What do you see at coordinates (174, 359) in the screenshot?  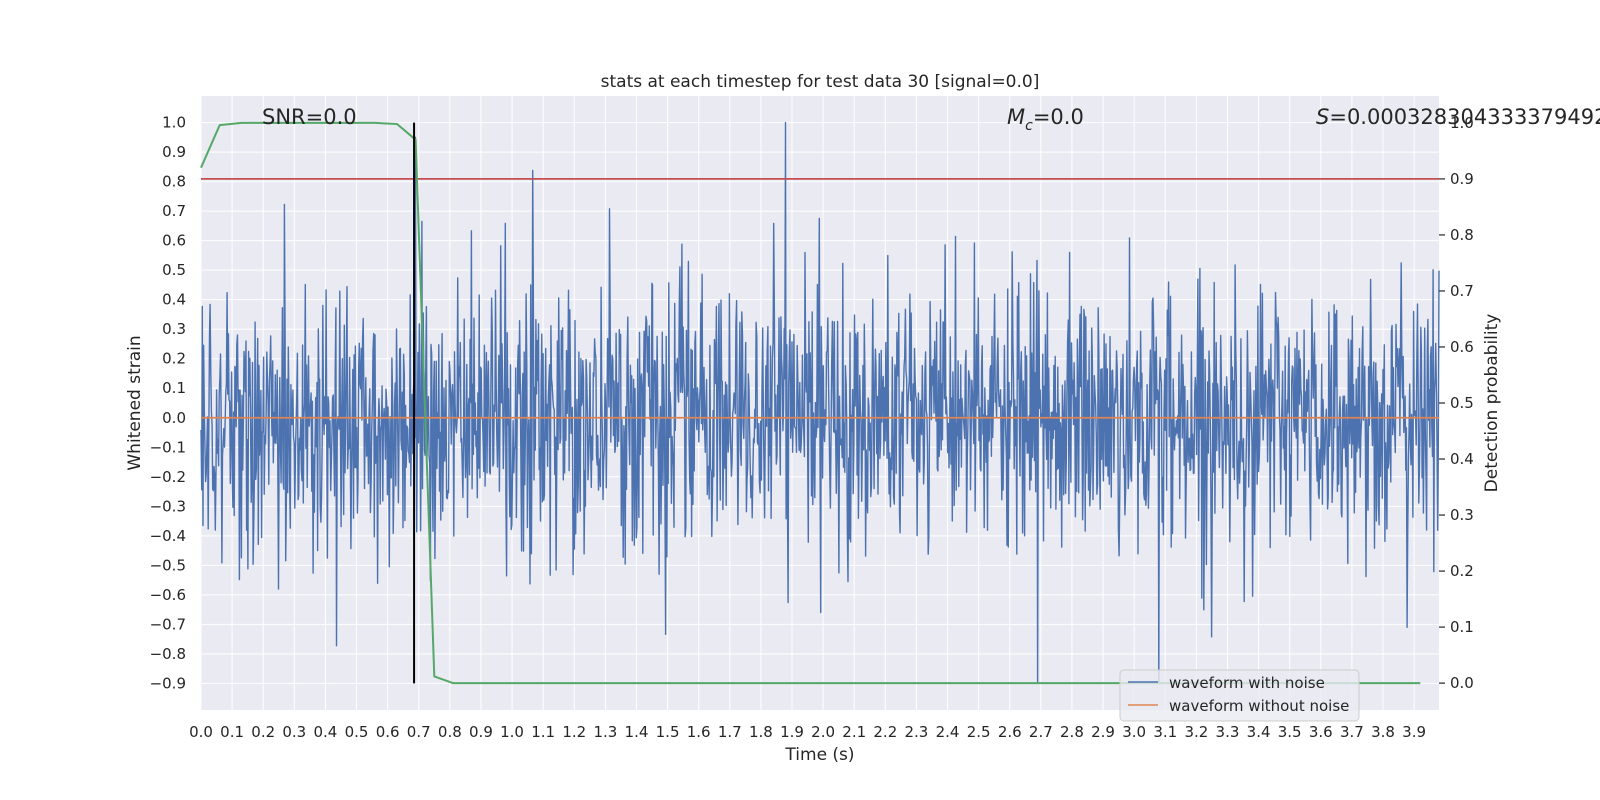 I see `y-tick-label: 0.2` at bounding box center [174, 359].